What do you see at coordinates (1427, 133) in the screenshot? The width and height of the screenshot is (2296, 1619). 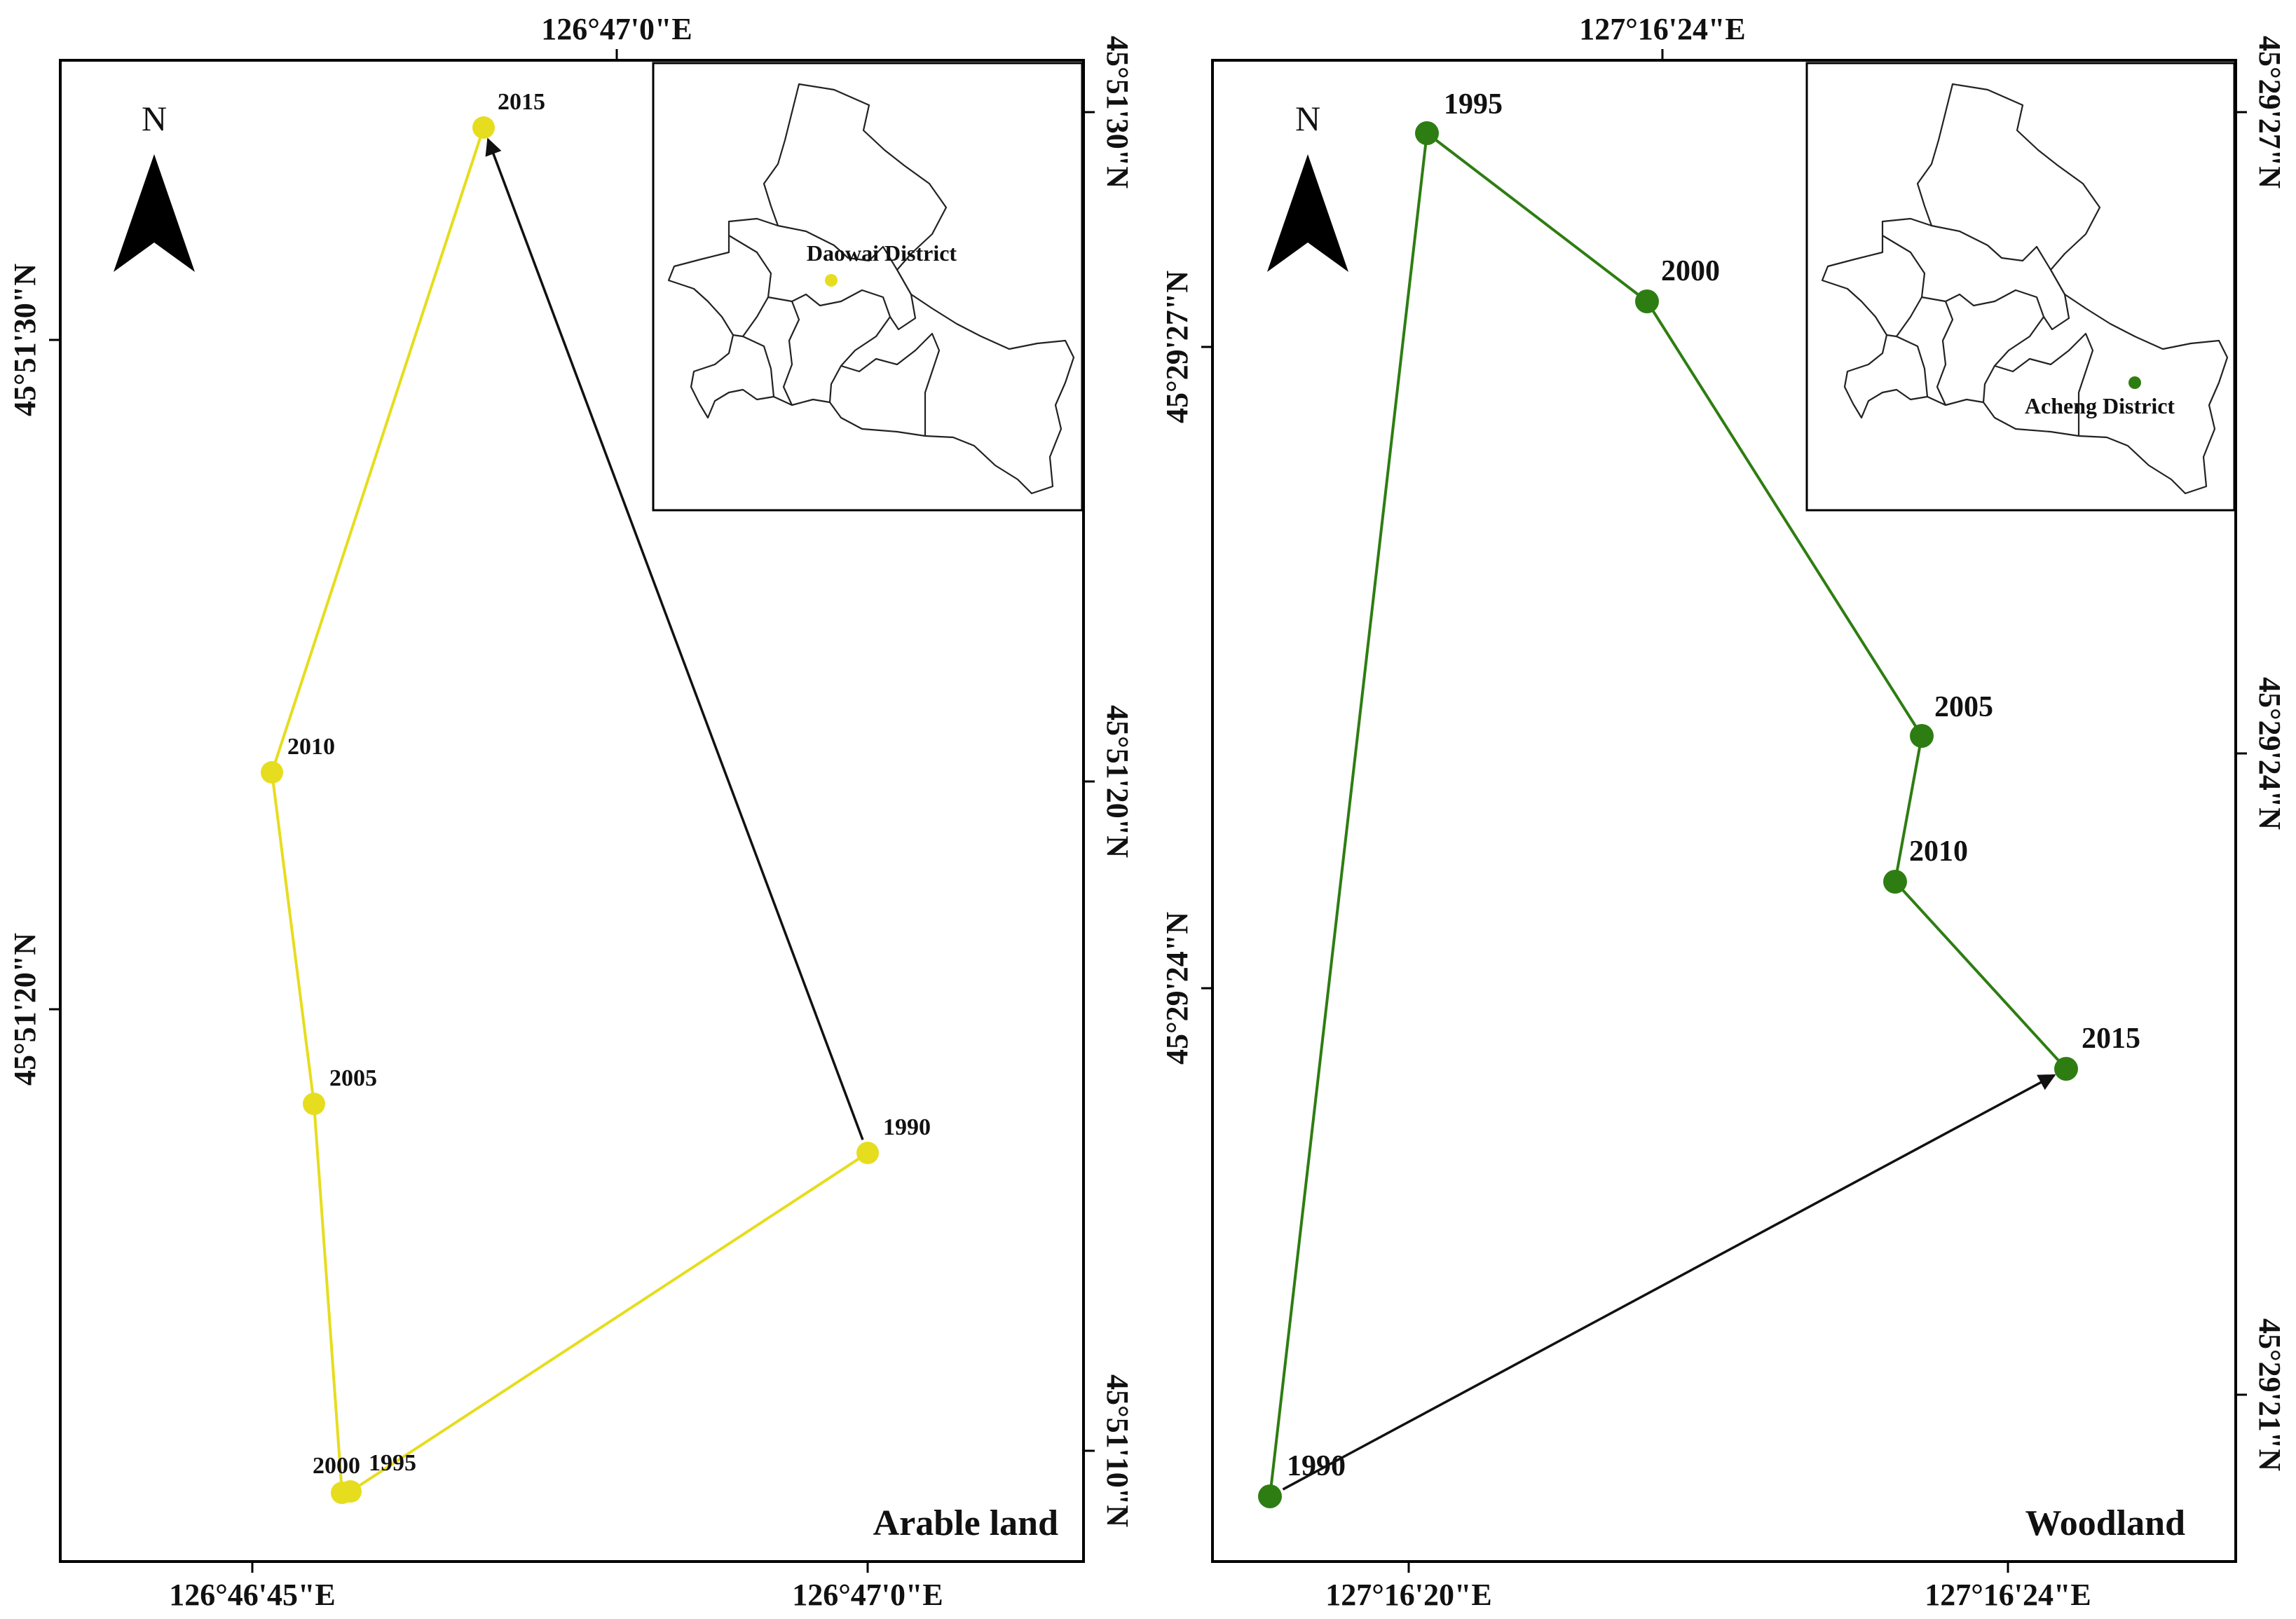 I see `centroid-point-1995` at bounding box center [1427, 133].